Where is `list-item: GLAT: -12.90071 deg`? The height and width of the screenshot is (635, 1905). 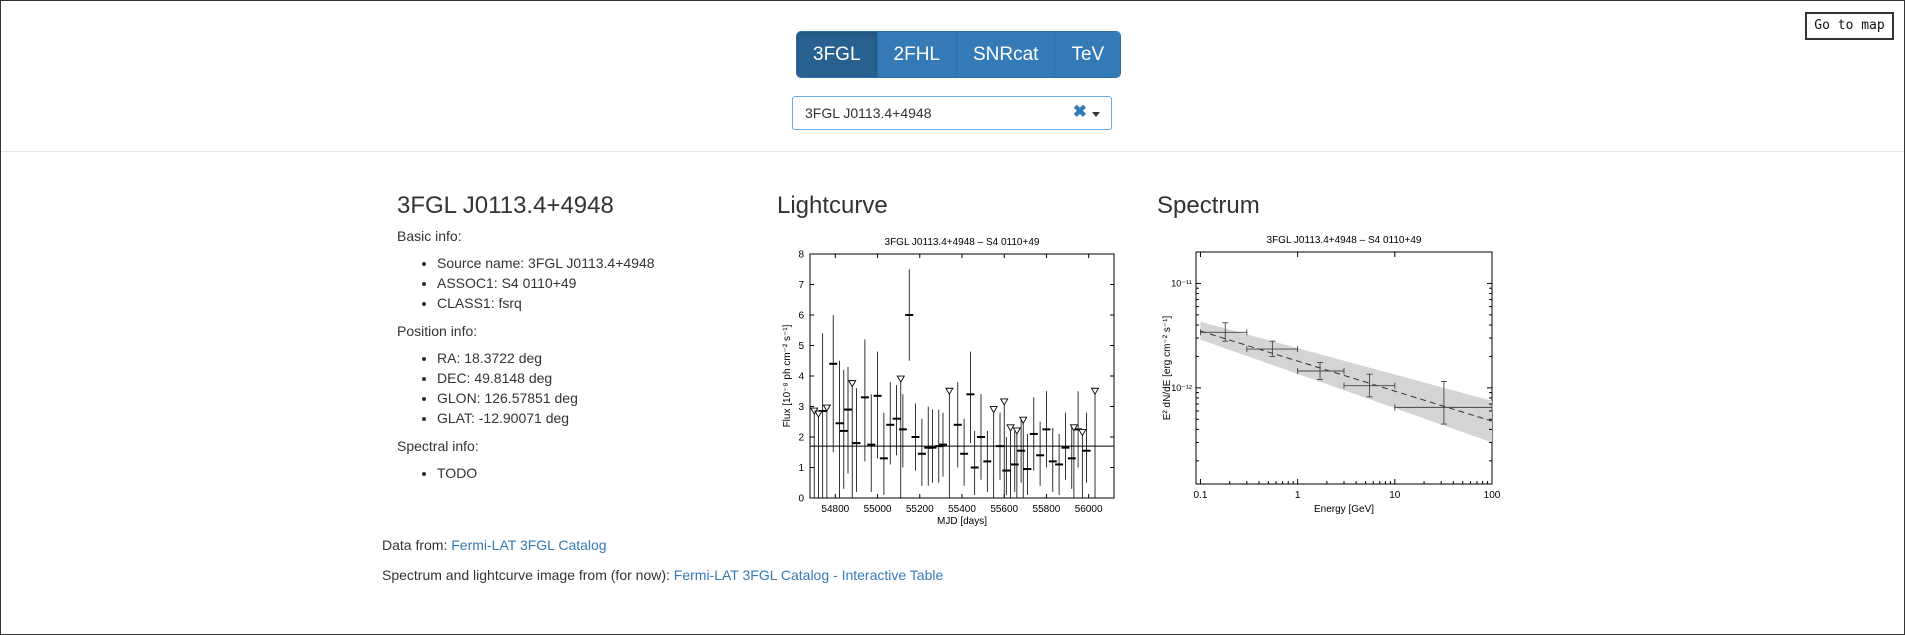 list-item: GLAT: -12.90071 deg is located at coordinates (507, 418).